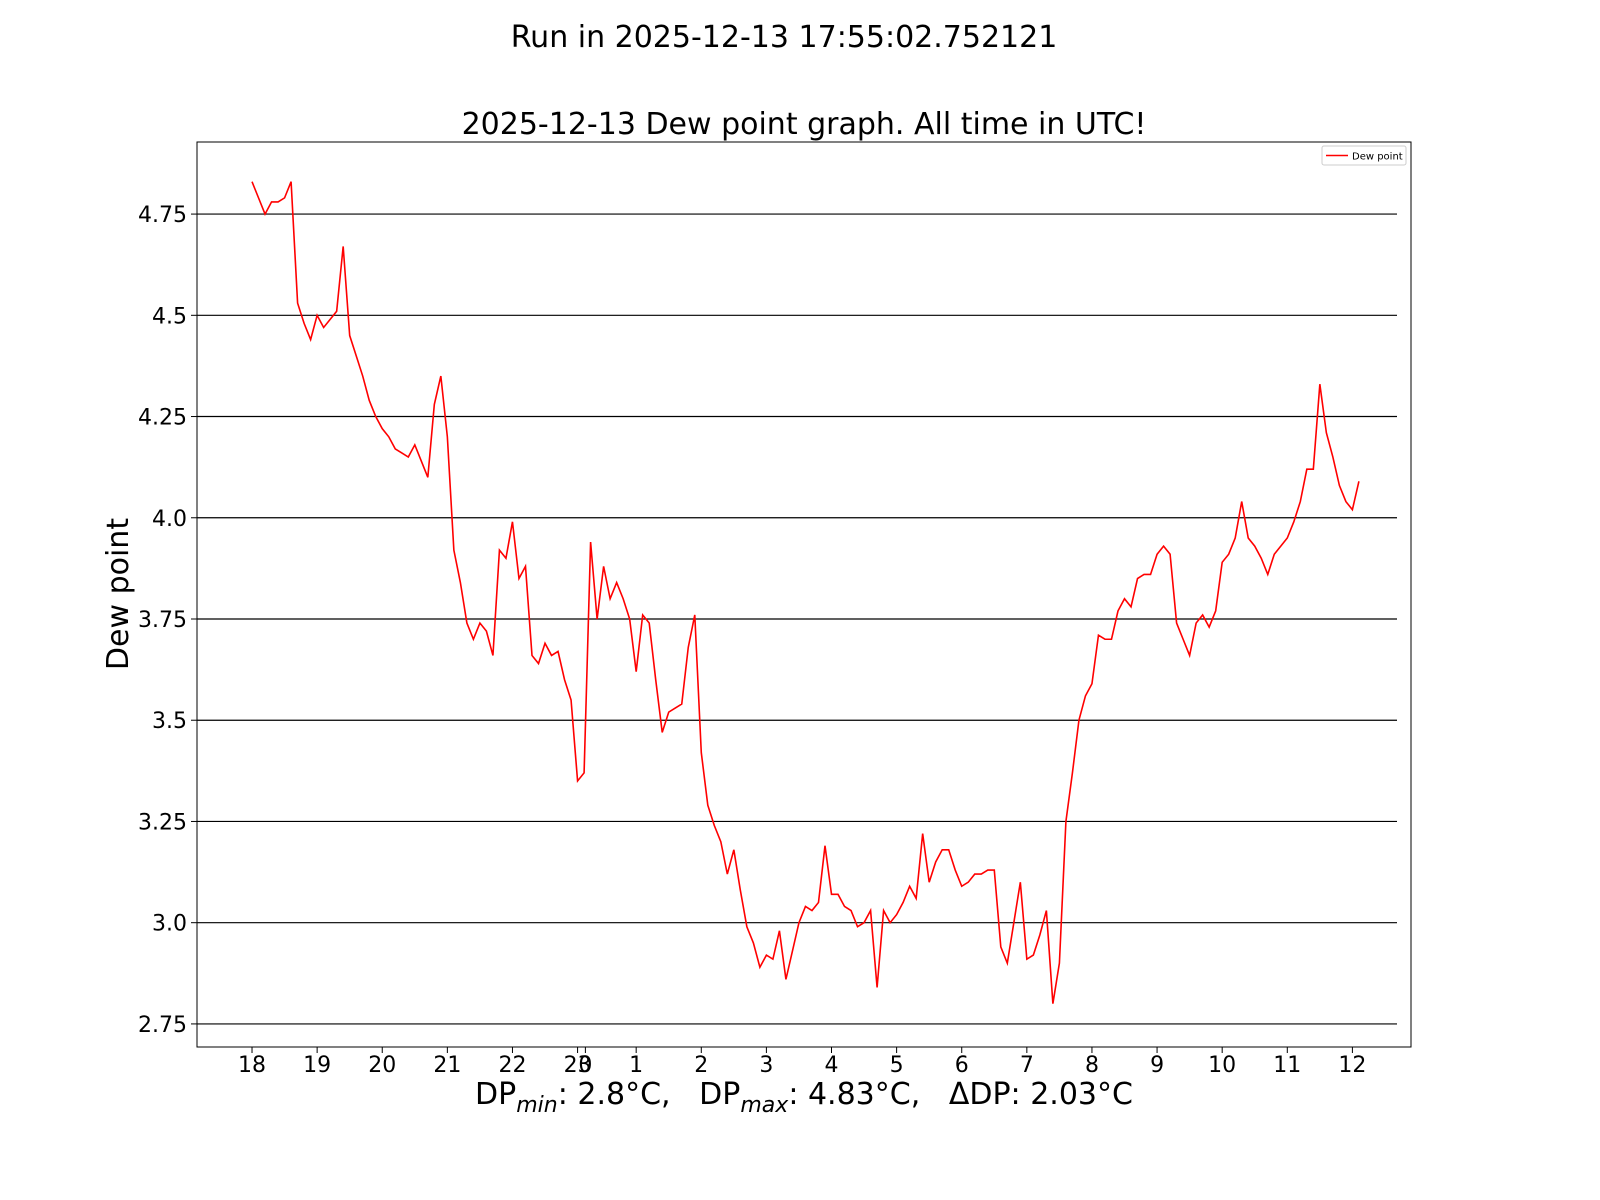  What do you see at coordinates (585, 1065) in the screenshot?
I see `x-tick-label: 0` at bounding box center [585, 1065].